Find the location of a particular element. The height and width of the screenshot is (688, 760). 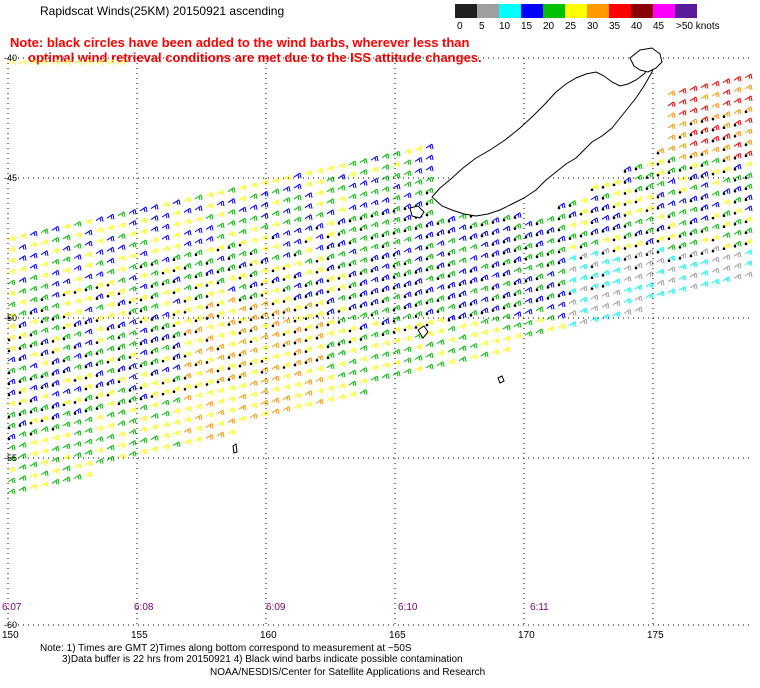

longitude-tick-label: 170 is located at coordinates (526, 635).